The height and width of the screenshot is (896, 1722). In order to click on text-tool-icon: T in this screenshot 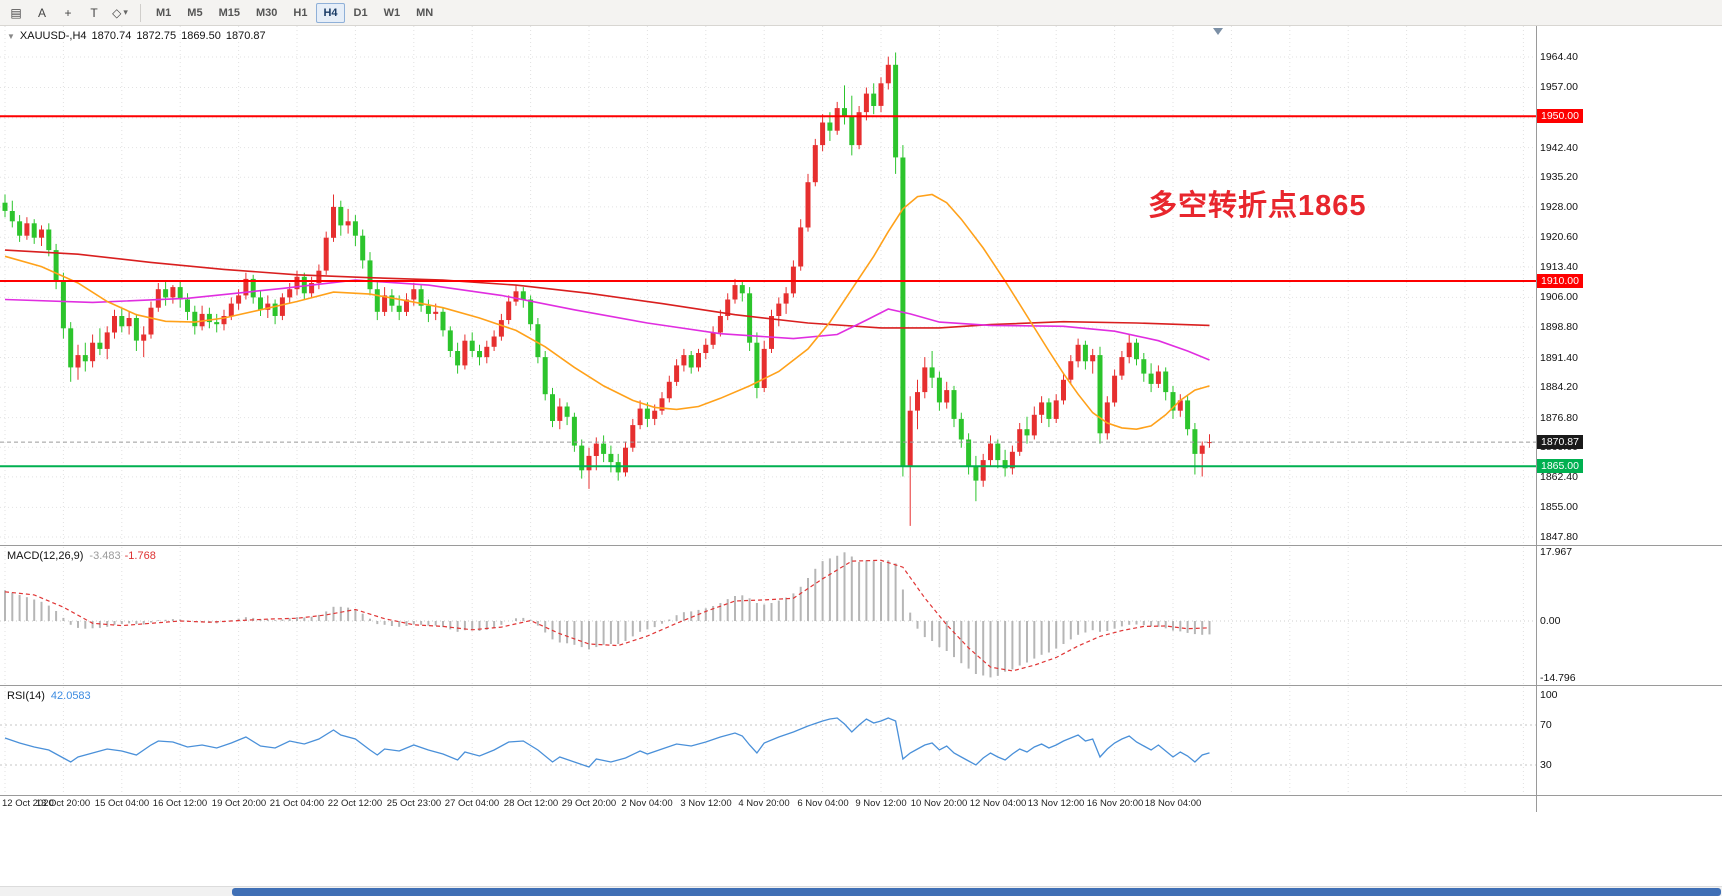, I will do `click(94, 12)`.